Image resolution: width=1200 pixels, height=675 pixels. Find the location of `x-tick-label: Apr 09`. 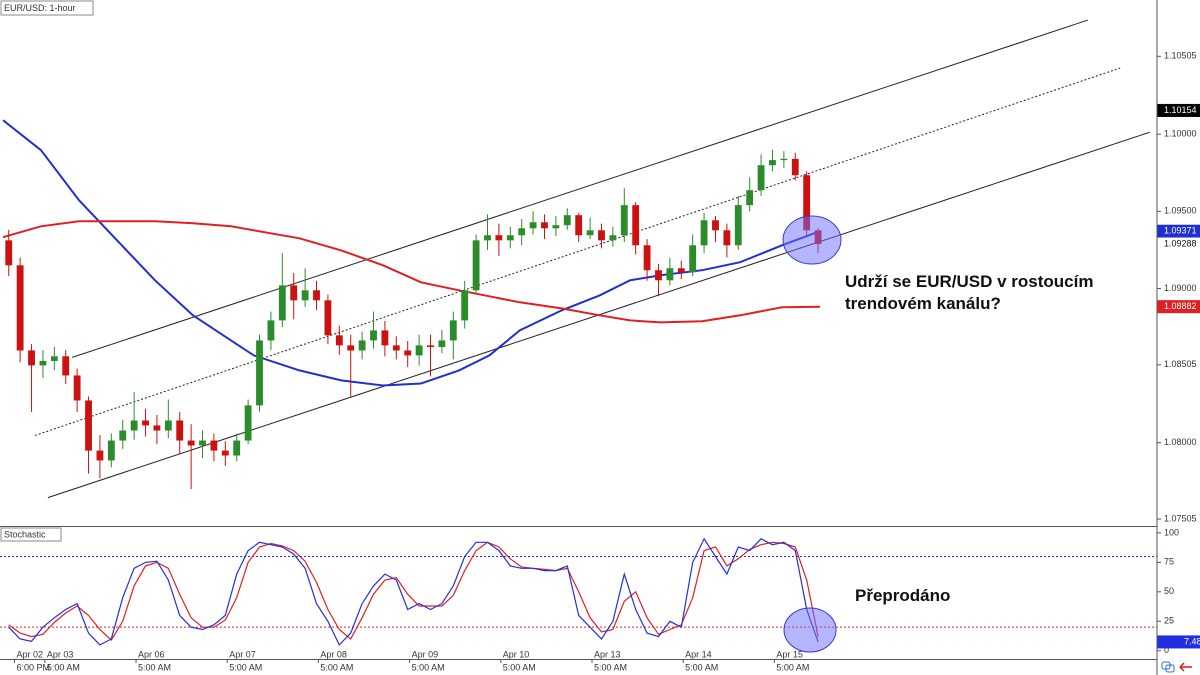

x-tick-label: Apr 09 is located at coordinates (425, 654).